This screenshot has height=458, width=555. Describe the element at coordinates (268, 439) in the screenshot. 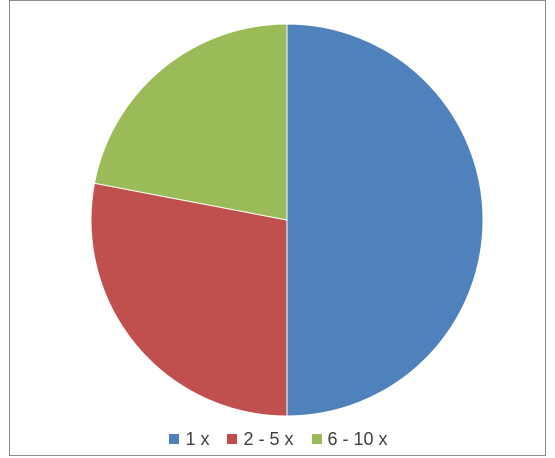

I see `legend-label-2-5x: 2 - 5 x` at that location.